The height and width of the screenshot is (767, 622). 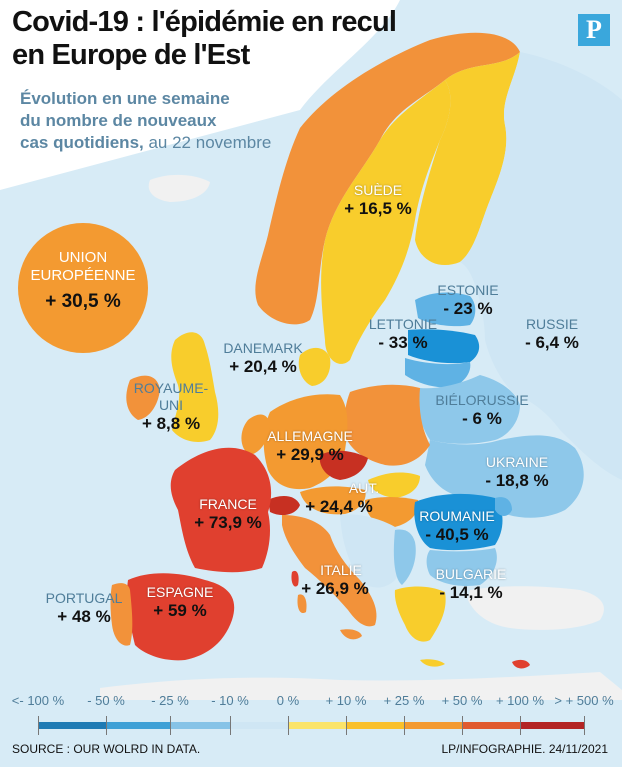 What do you see at coordinates (404, 557) in the screenshot?
I see `serbia` at bounding box center [404, 557].